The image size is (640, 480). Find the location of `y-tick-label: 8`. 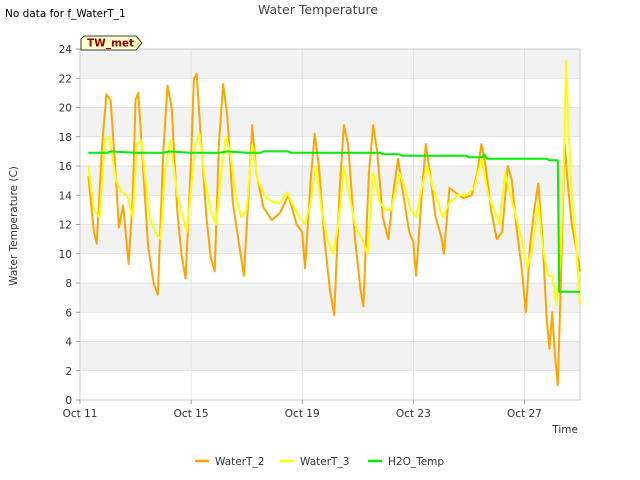

y-tick-label: 8 is located at coordinates (68, 284).